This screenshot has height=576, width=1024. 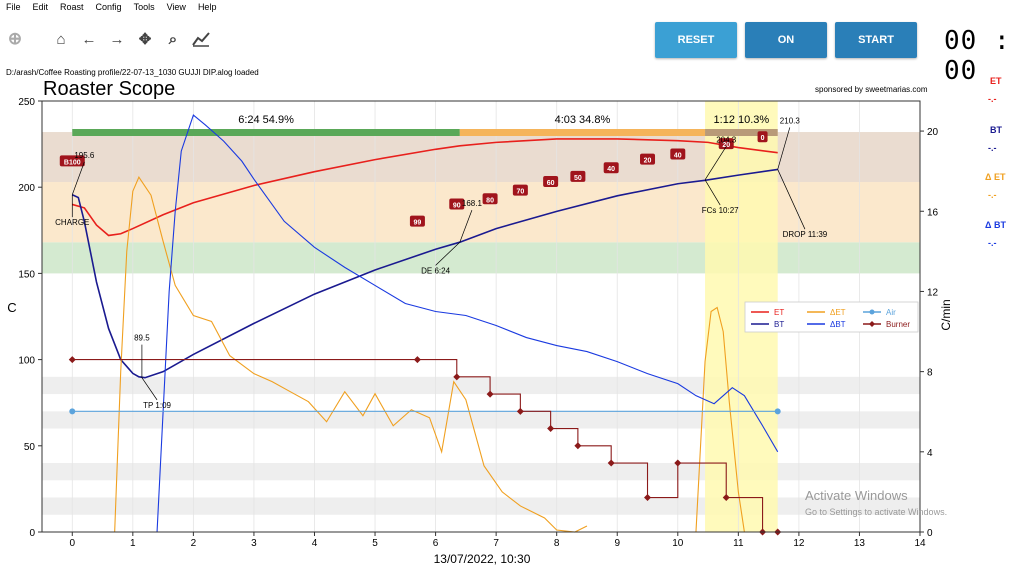 What do you see at coordinates (996, 130) in the screenshot?
I see `lcd-bt-label: BT` at bounding box center [996, 130].